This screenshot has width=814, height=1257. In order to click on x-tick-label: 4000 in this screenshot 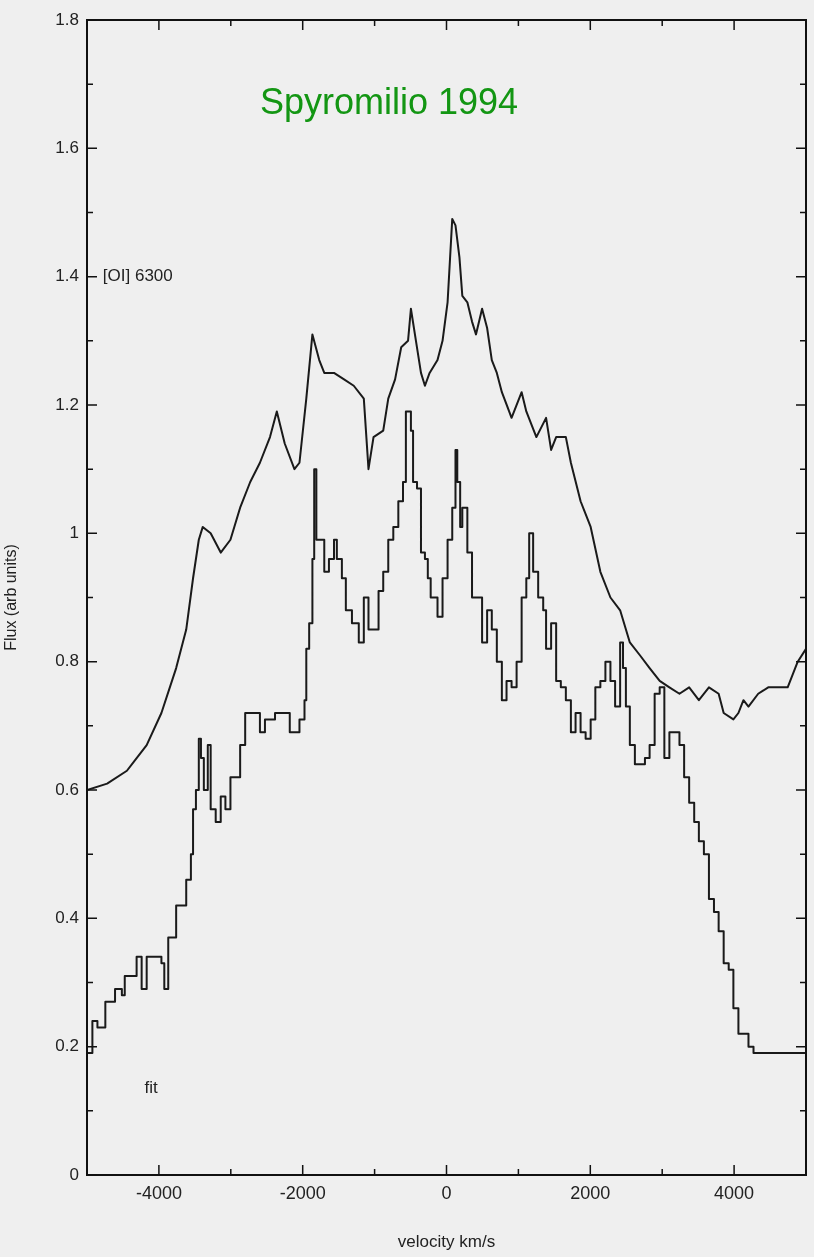, I will do `click(734, 1192)`.